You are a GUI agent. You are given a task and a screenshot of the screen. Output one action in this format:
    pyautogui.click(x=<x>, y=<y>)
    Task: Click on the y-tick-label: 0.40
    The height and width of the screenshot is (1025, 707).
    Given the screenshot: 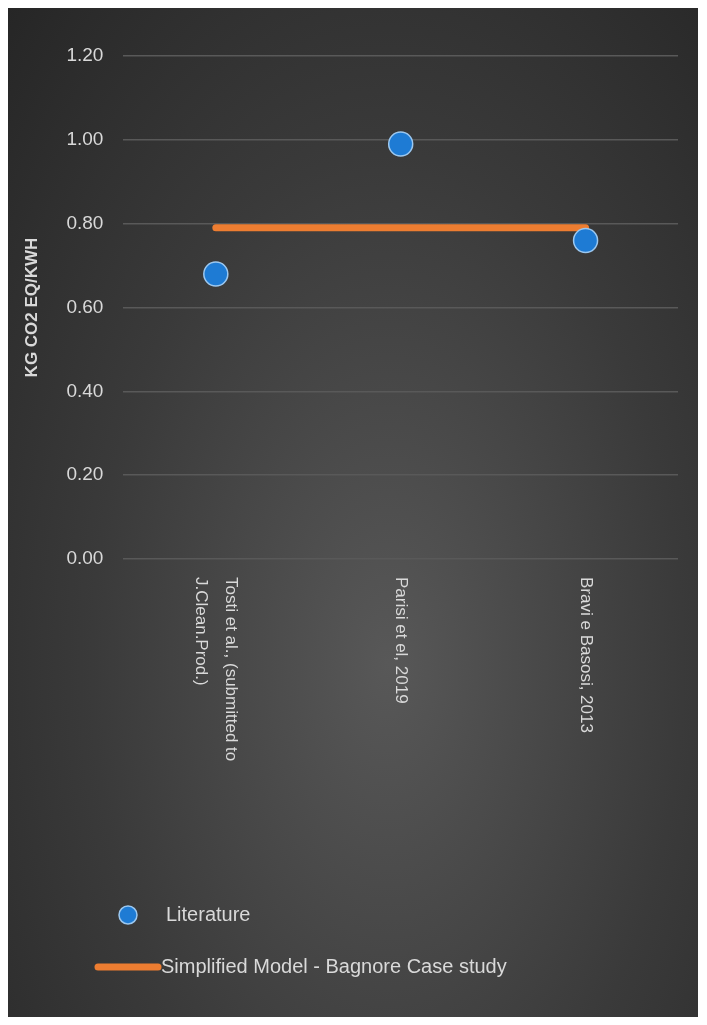 What is the action you would take?
    pyautogui.click(x=85, y=390)
    